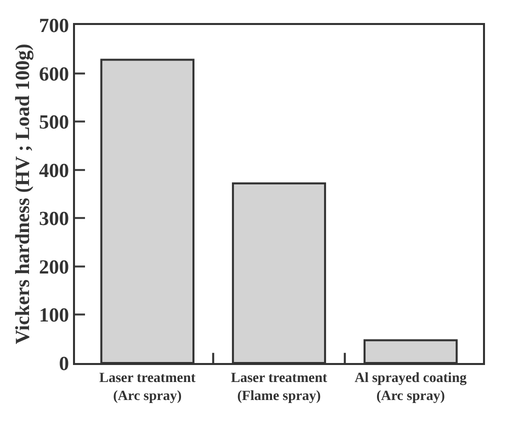  Describe the element at coordinates (64, 364) in the screenshot. I see `y-tick-label: 0` at that location.